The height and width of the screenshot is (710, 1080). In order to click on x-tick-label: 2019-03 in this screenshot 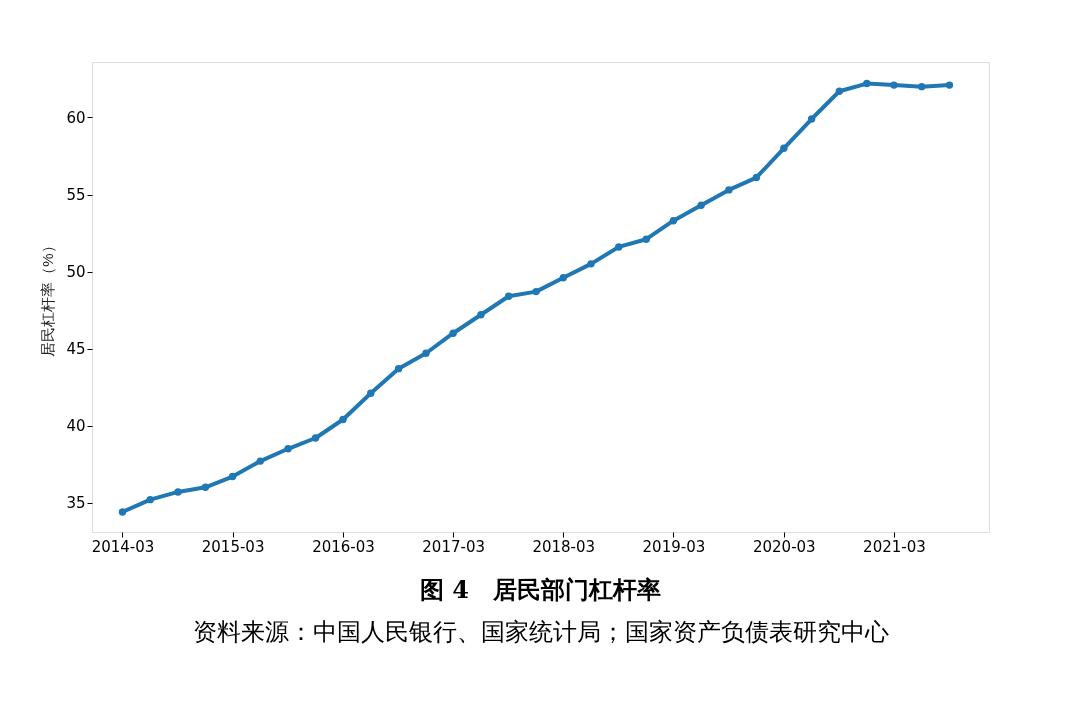, I will do `click(674, 546)`.